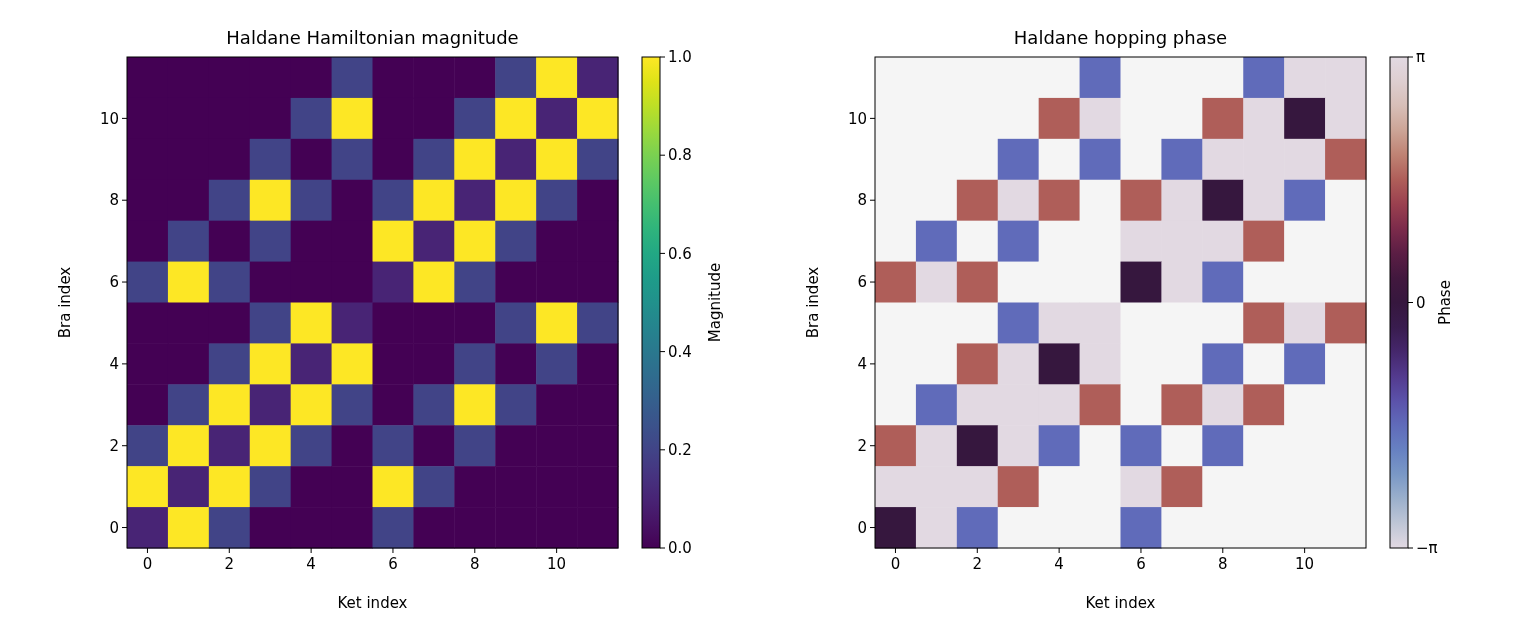  I want to click on color-bar-title: Magnitude, so click(715, 302).